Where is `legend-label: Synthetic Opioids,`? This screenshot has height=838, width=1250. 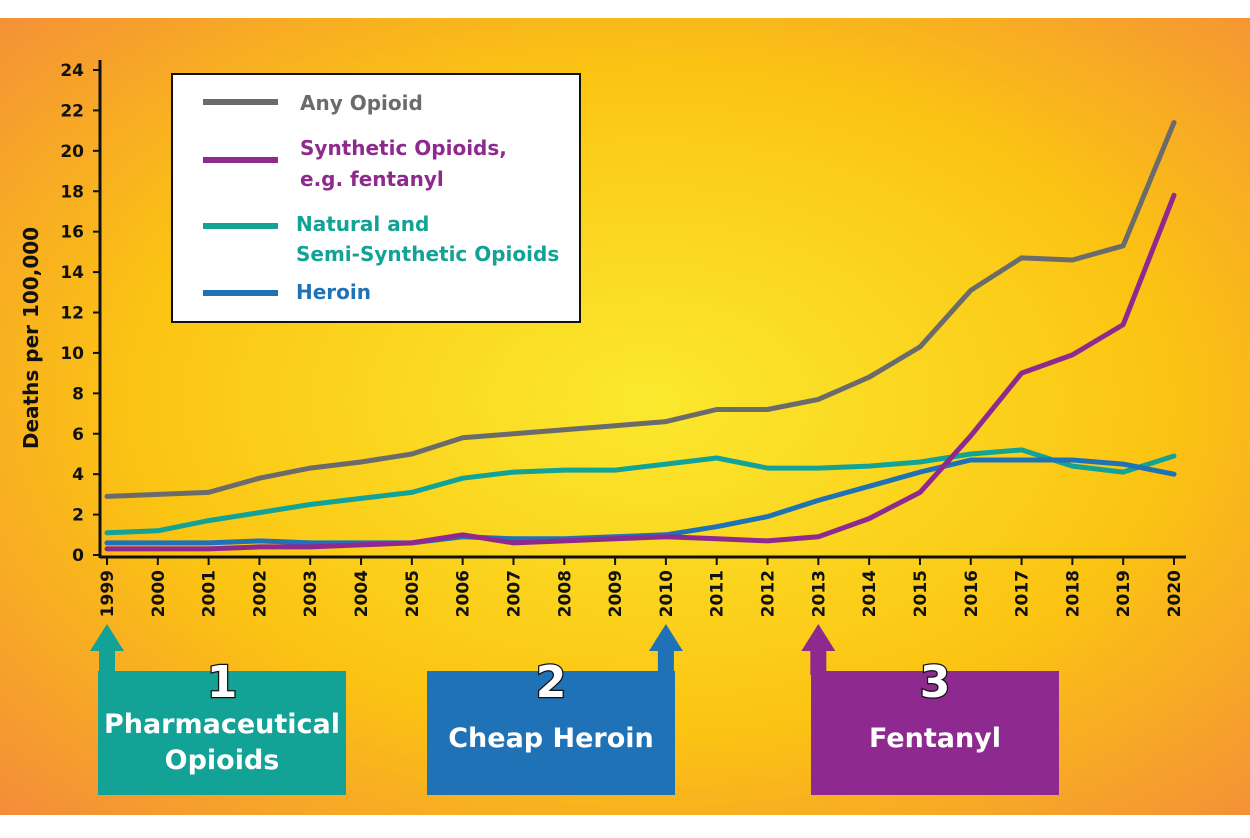 legend-label: Synthetic Opioids, is located at coordinates (403, 148).